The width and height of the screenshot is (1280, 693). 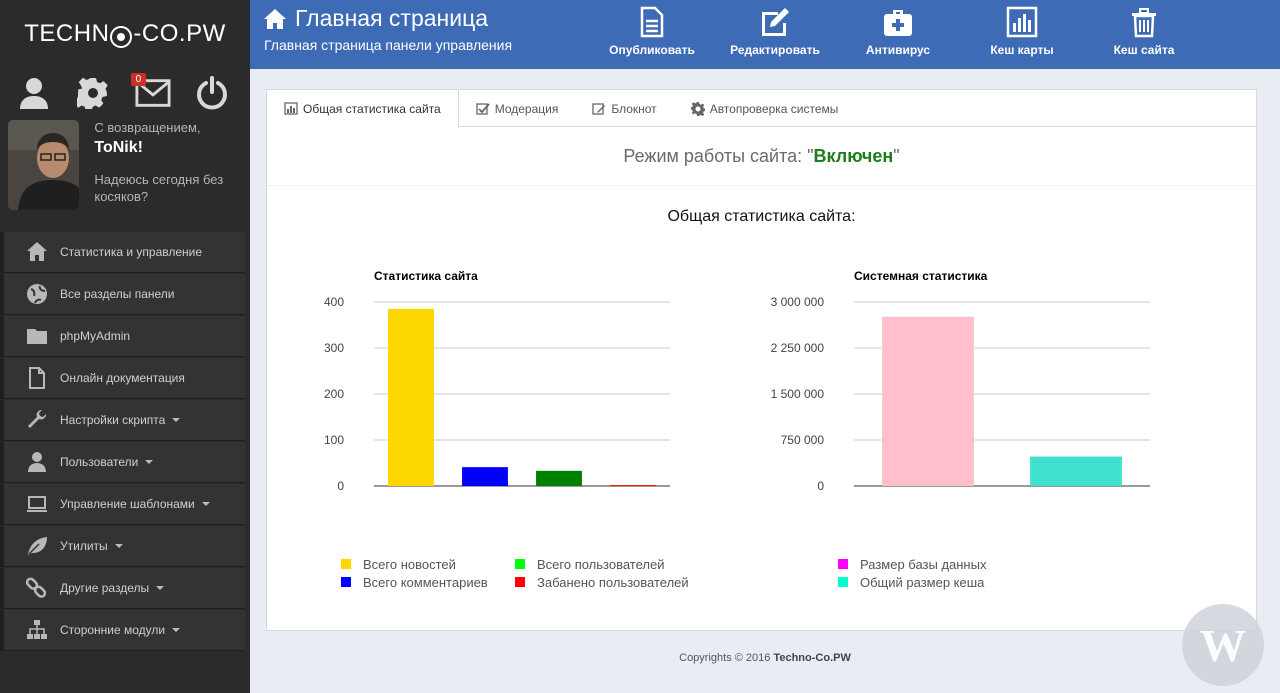 What do you see at coordinates (122, 252) in the screenshot?
I see `sidebar-item-0: Статистика и управление` at bounding box center [122, 252].